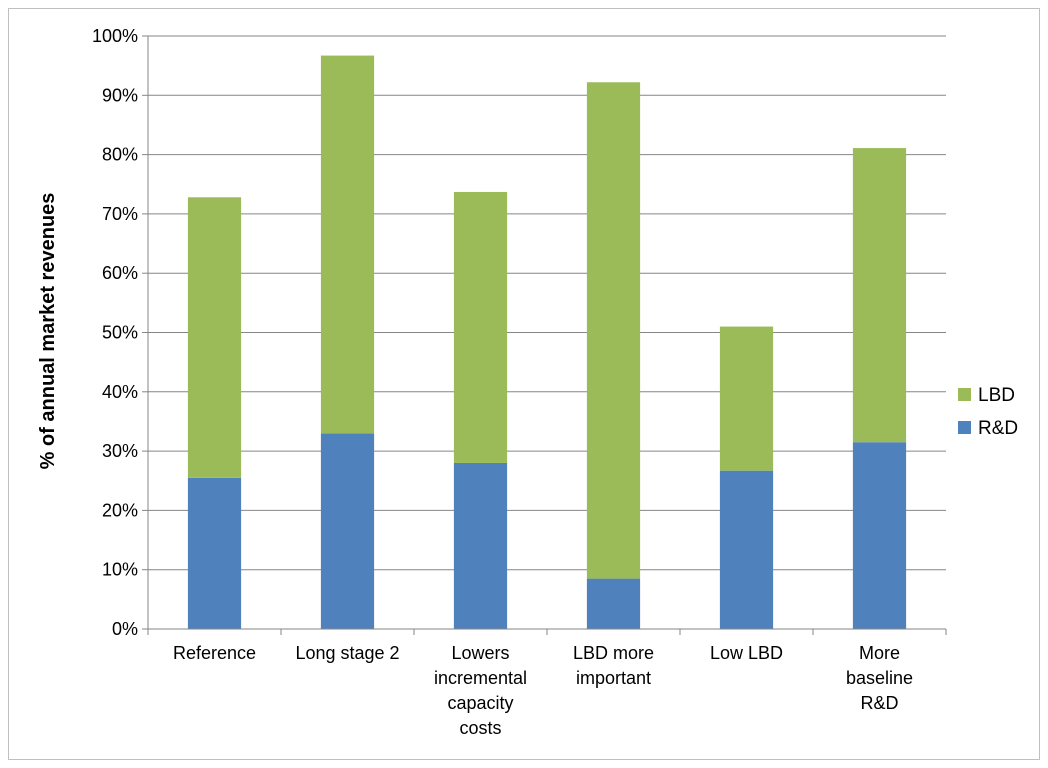 The image size is (1048, 768). What do you see at coordinates (48, 331) in the screenshot?
I see `y-axis-label: % of annual market revenues` at bounding box center [48, 331].